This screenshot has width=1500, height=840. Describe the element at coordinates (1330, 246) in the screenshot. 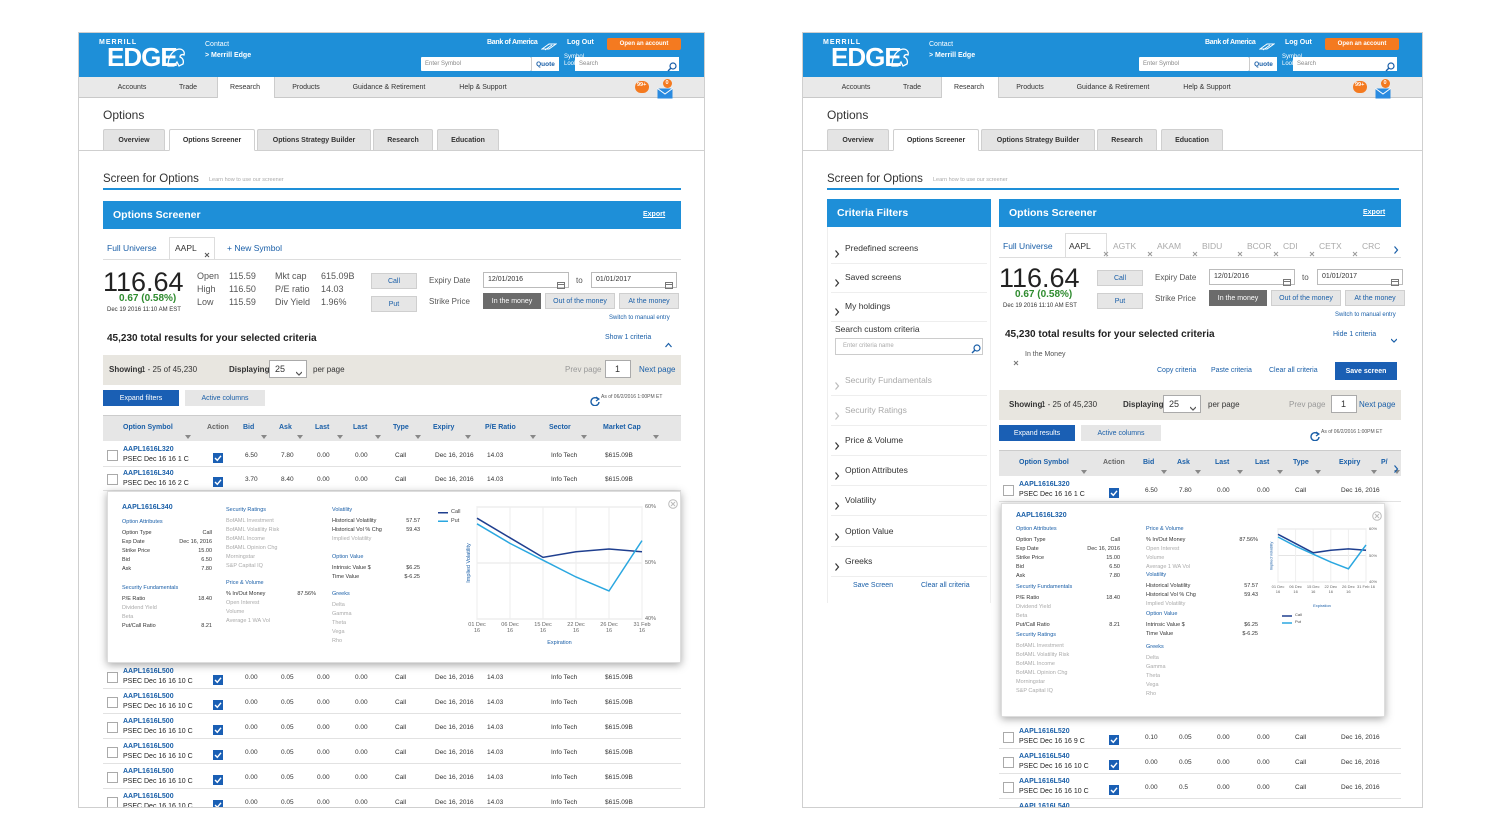

I see `symbol-tab: CETX` at that location.